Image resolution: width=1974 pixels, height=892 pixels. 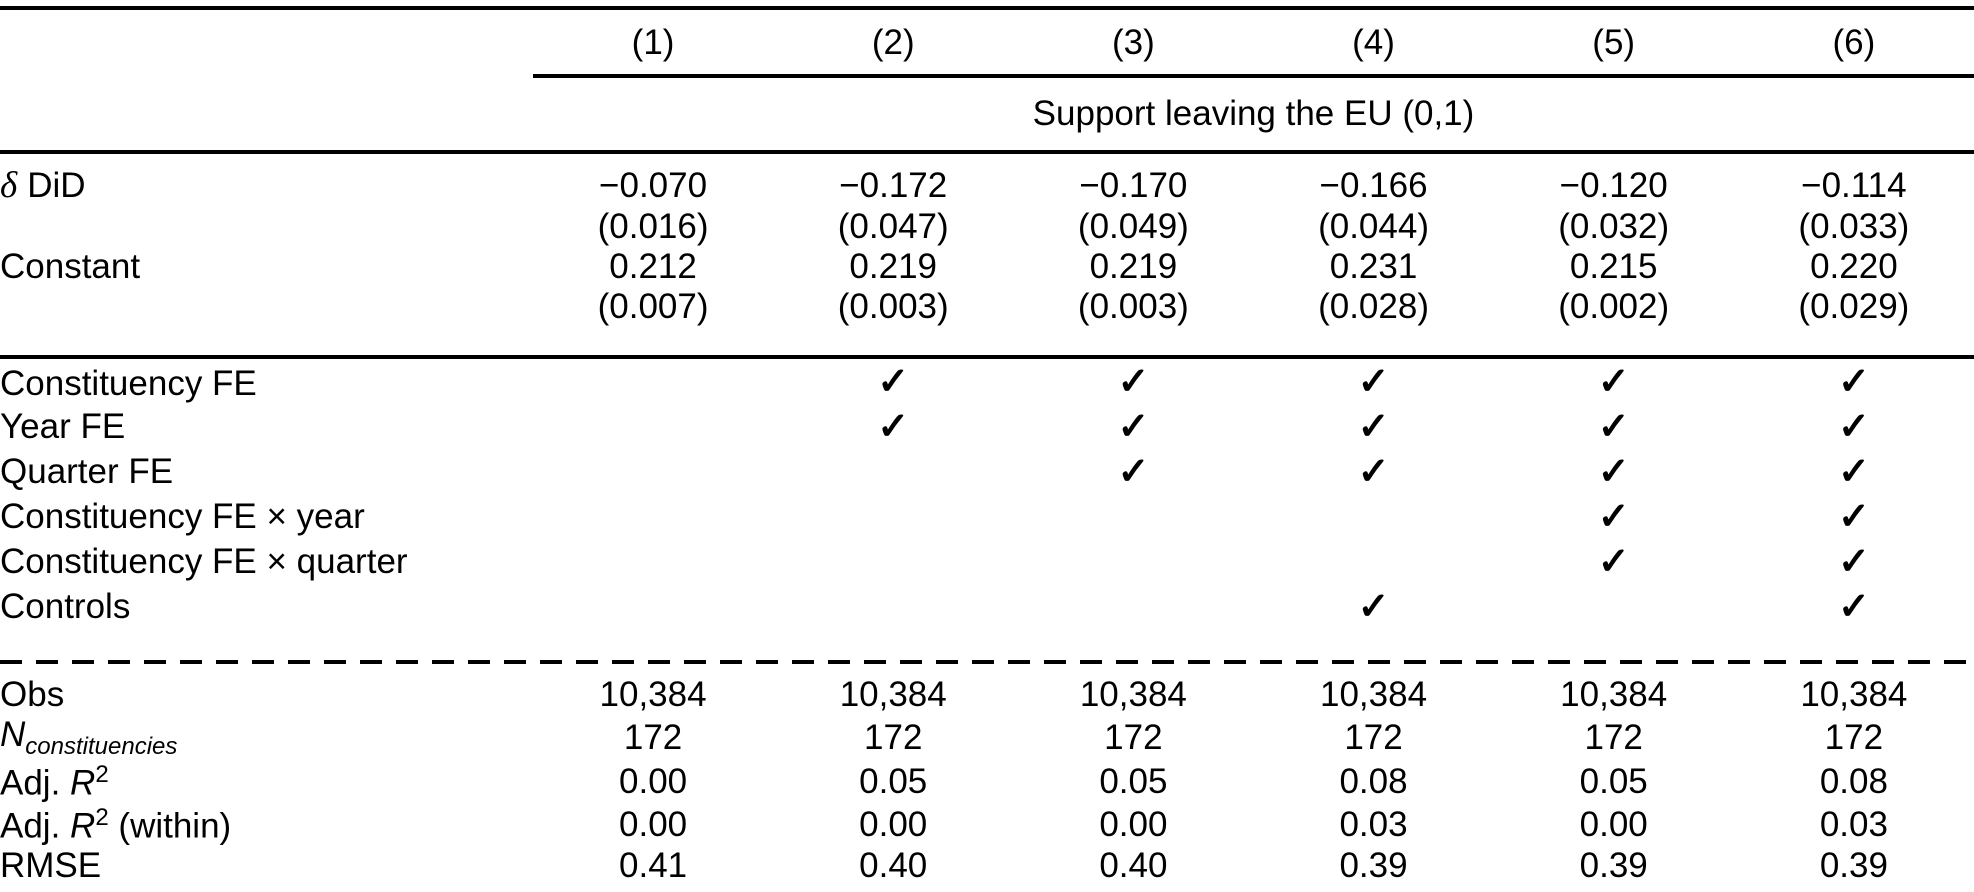 I want to click on se-value: (0.028), so click(x=1373, y=323).